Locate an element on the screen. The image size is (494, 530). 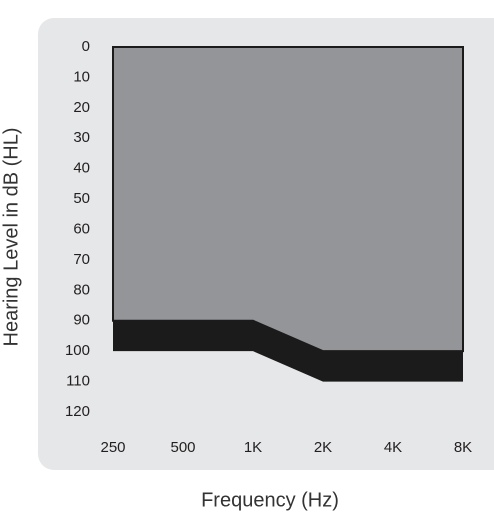
y-tick-label: 0 is located at coordinates (86, 46).